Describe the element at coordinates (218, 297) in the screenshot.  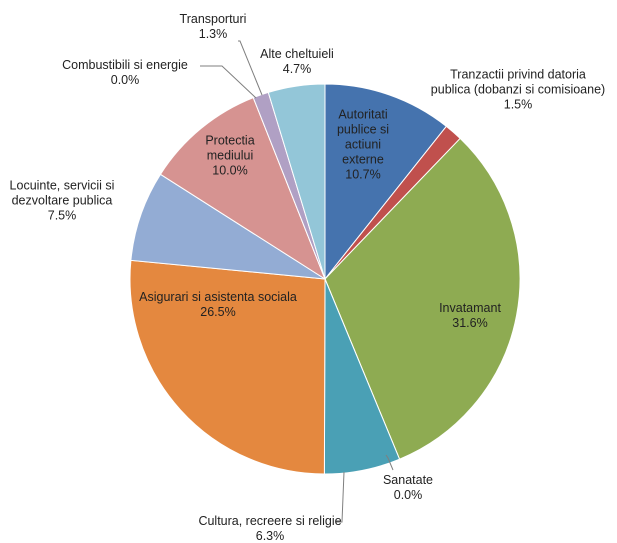
I see `category-label: Asigurari si asistenta sociala` at that location.